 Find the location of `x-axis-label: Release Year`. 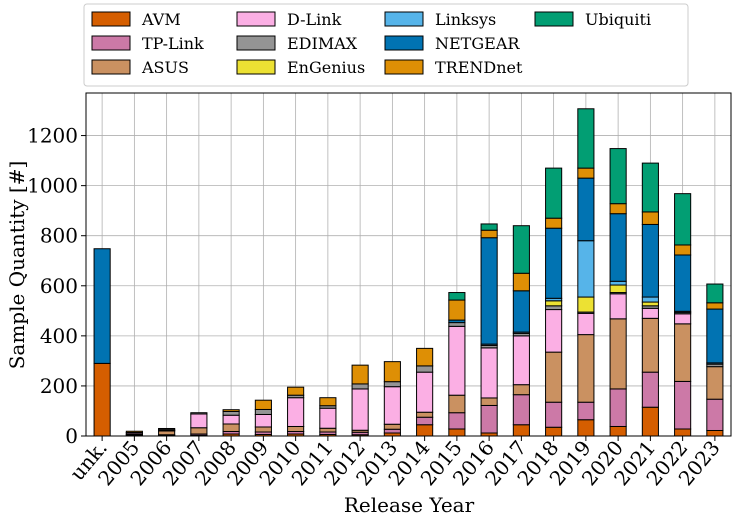

x-axis-label: Release Year is located at coordinates (409, 505).